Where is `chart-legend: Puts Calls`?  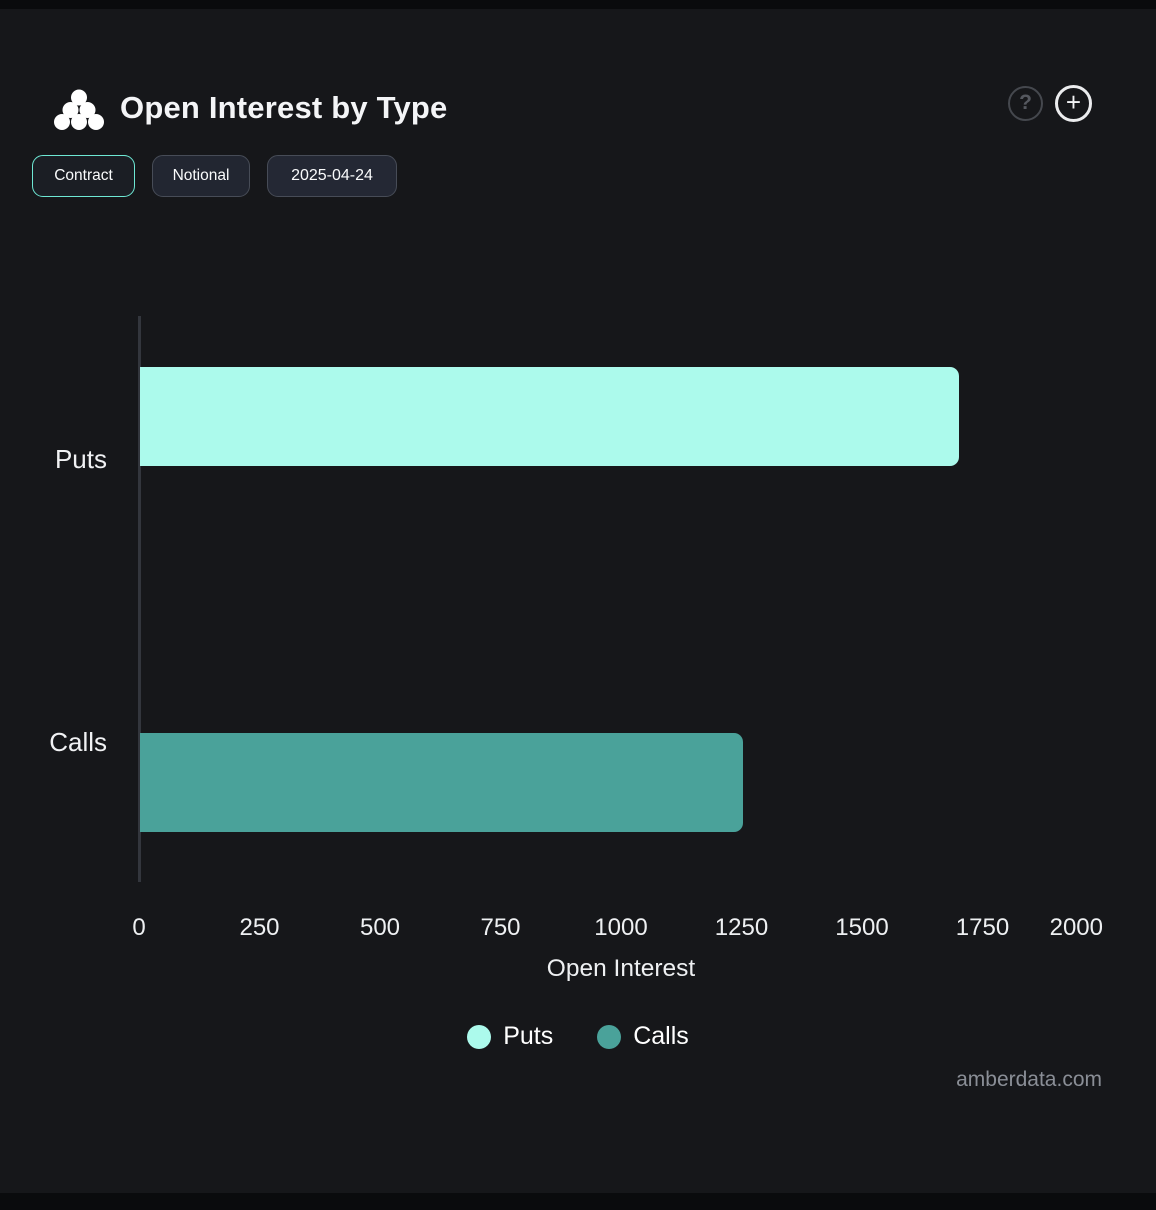 chart-legend: Puts Calls is located at coordinates (578, 1036).